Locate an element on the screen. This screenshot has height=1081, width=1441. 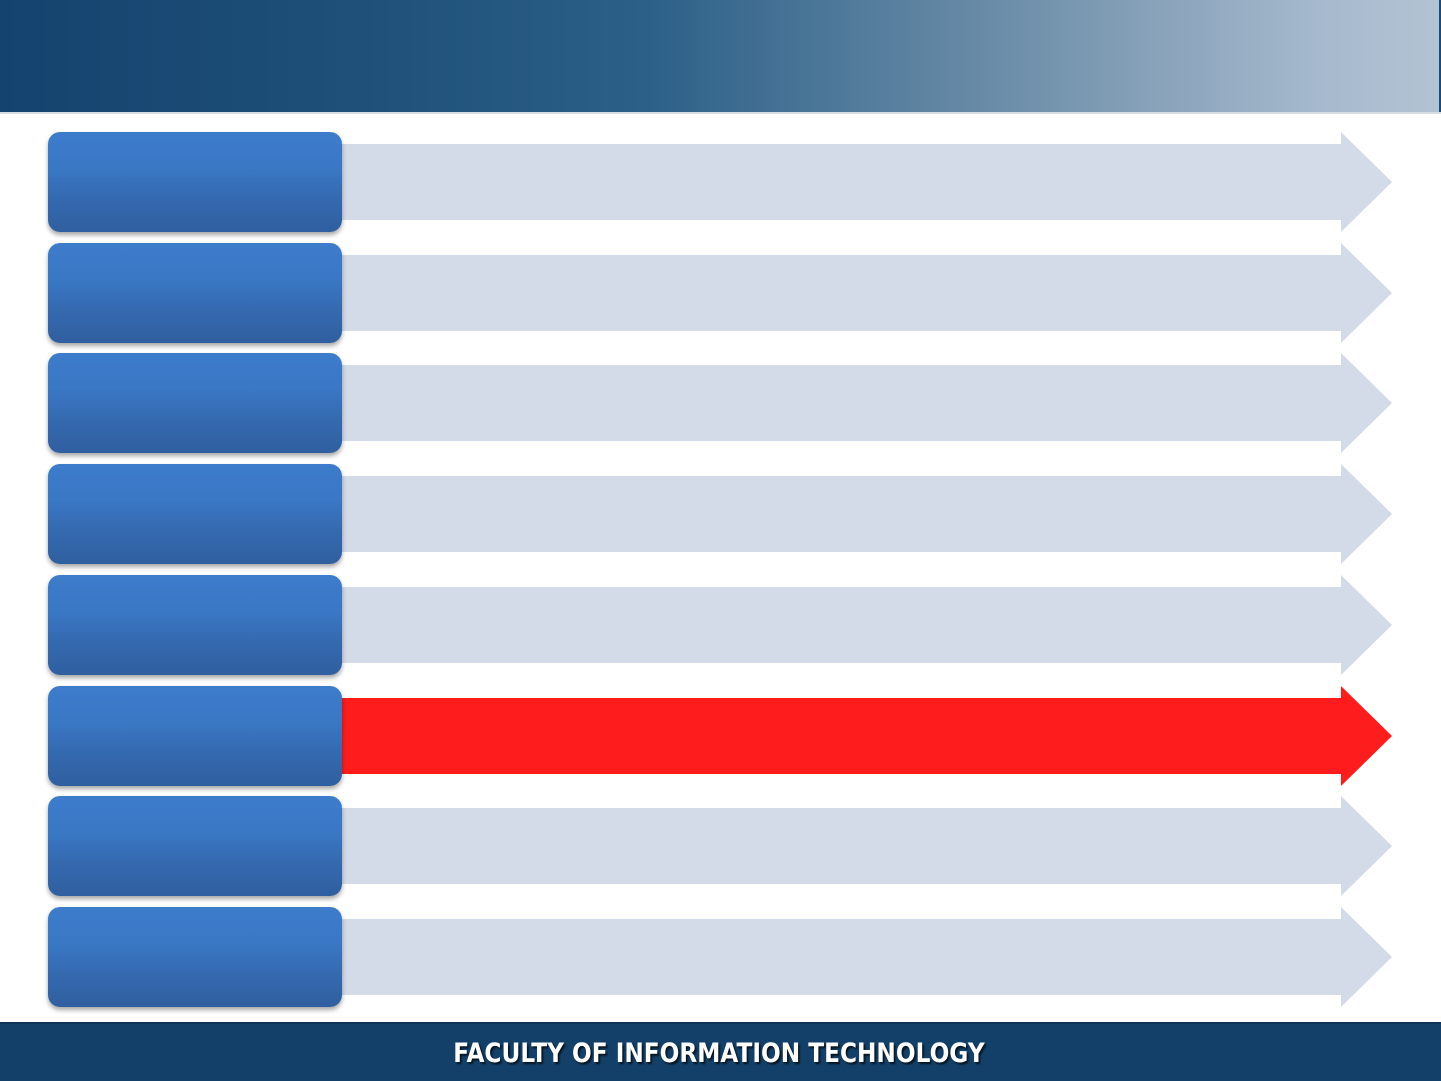
footer-label: FACULTY OF INFORMATION TECHNOLOGY is located at coordinates (719, 1053).